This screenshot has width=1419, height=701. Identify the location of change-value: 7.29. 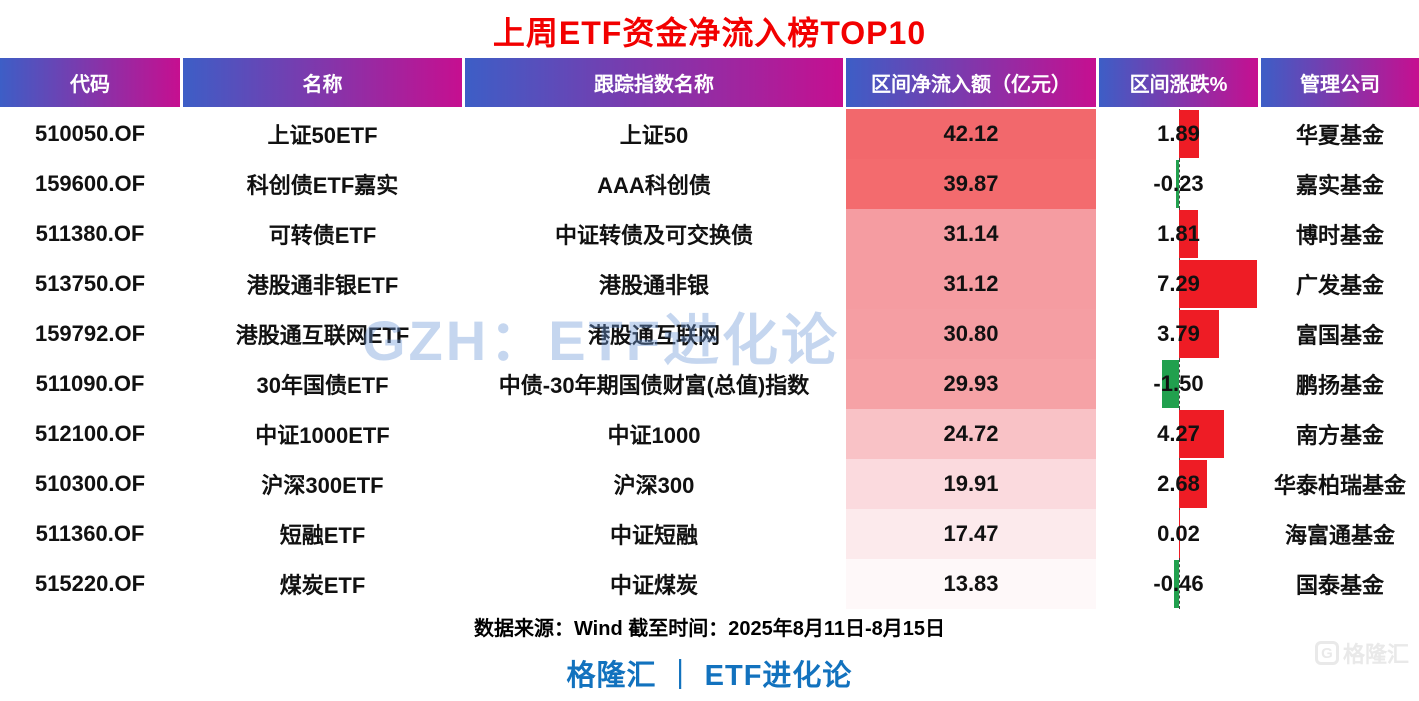
(1178, 283).